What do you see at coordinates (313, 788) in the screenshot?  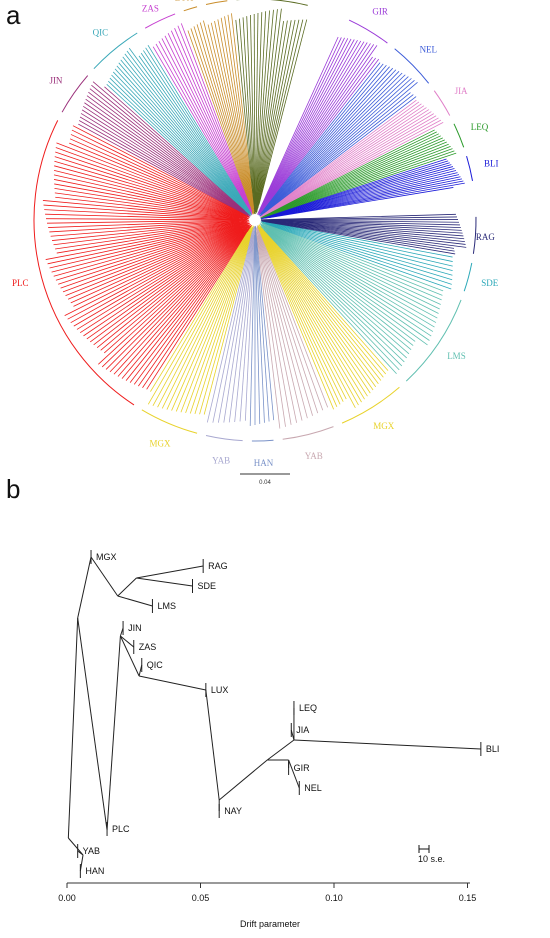 I see `tip-label-nel: NEL` at bounding box center [313, 788].